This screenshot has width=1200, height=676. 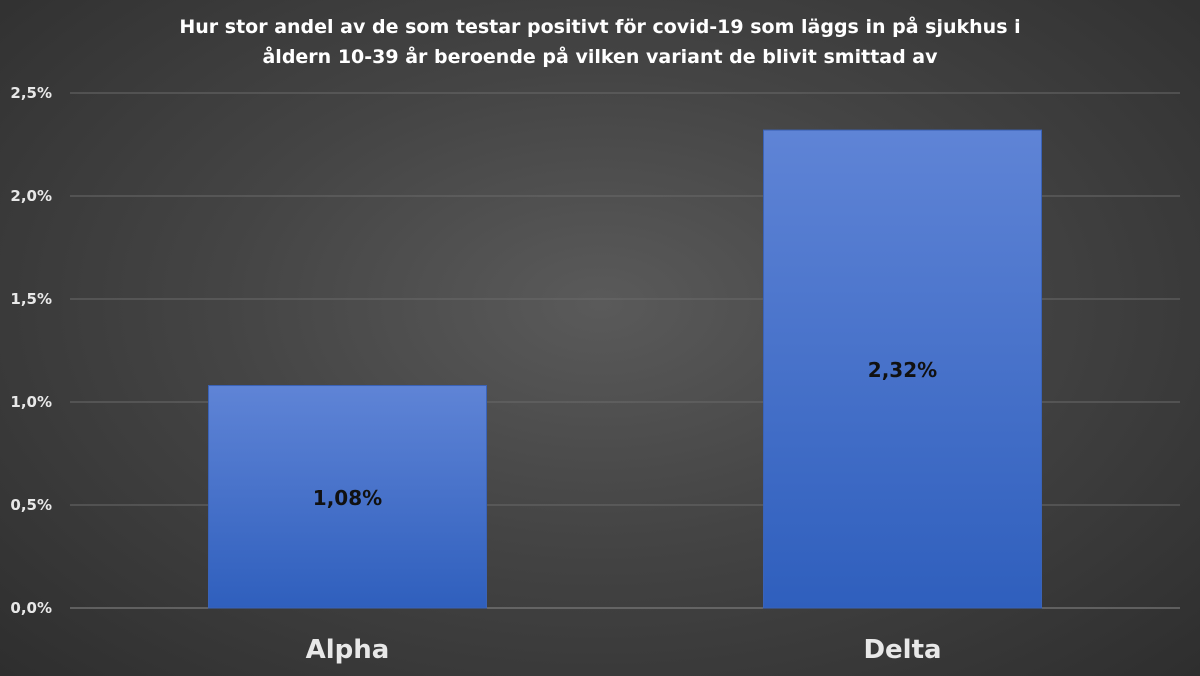 I want to click on data-label: 2,32%, so click(x=902, y=370).